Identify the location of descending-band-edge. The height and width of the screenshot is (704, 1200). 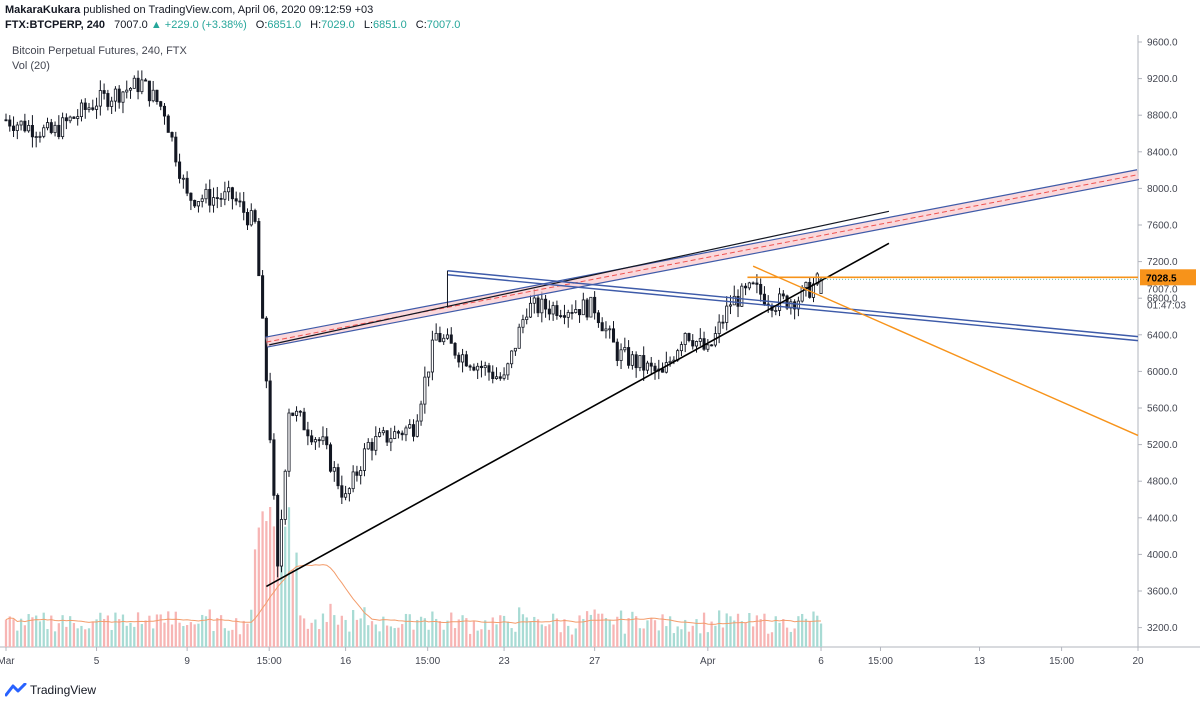
(793, 304).